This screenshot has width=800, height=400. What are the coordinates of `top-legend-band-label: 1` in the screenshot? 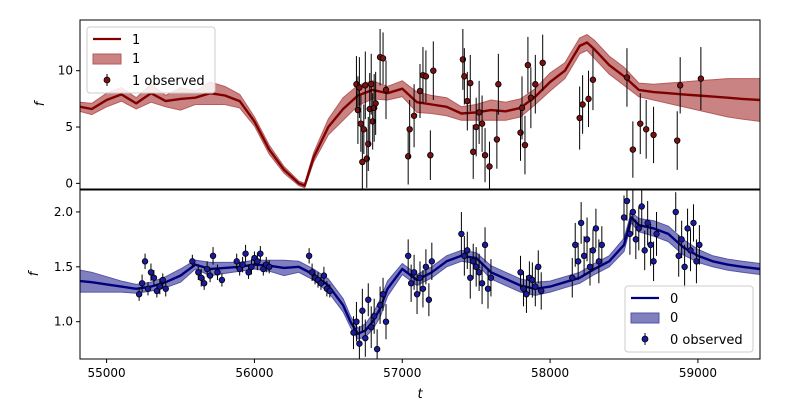 It's located at (136, 59).